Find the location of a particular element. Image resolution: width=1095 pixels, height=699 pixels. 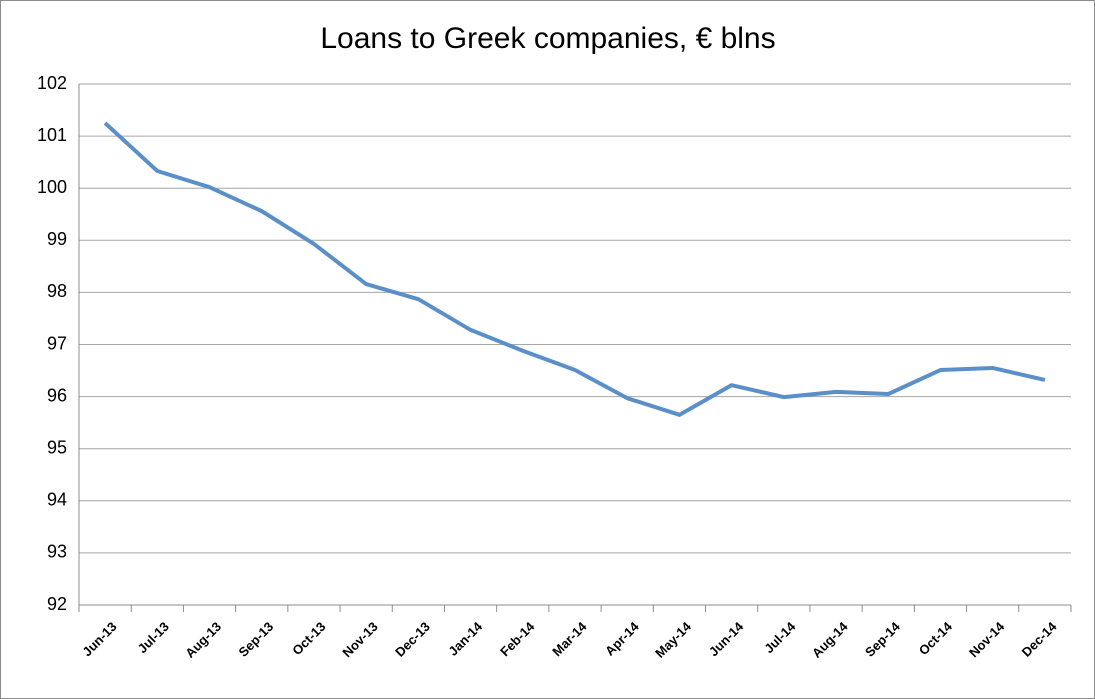

y-tick-label: 102 is located at coordinates (52, 83).